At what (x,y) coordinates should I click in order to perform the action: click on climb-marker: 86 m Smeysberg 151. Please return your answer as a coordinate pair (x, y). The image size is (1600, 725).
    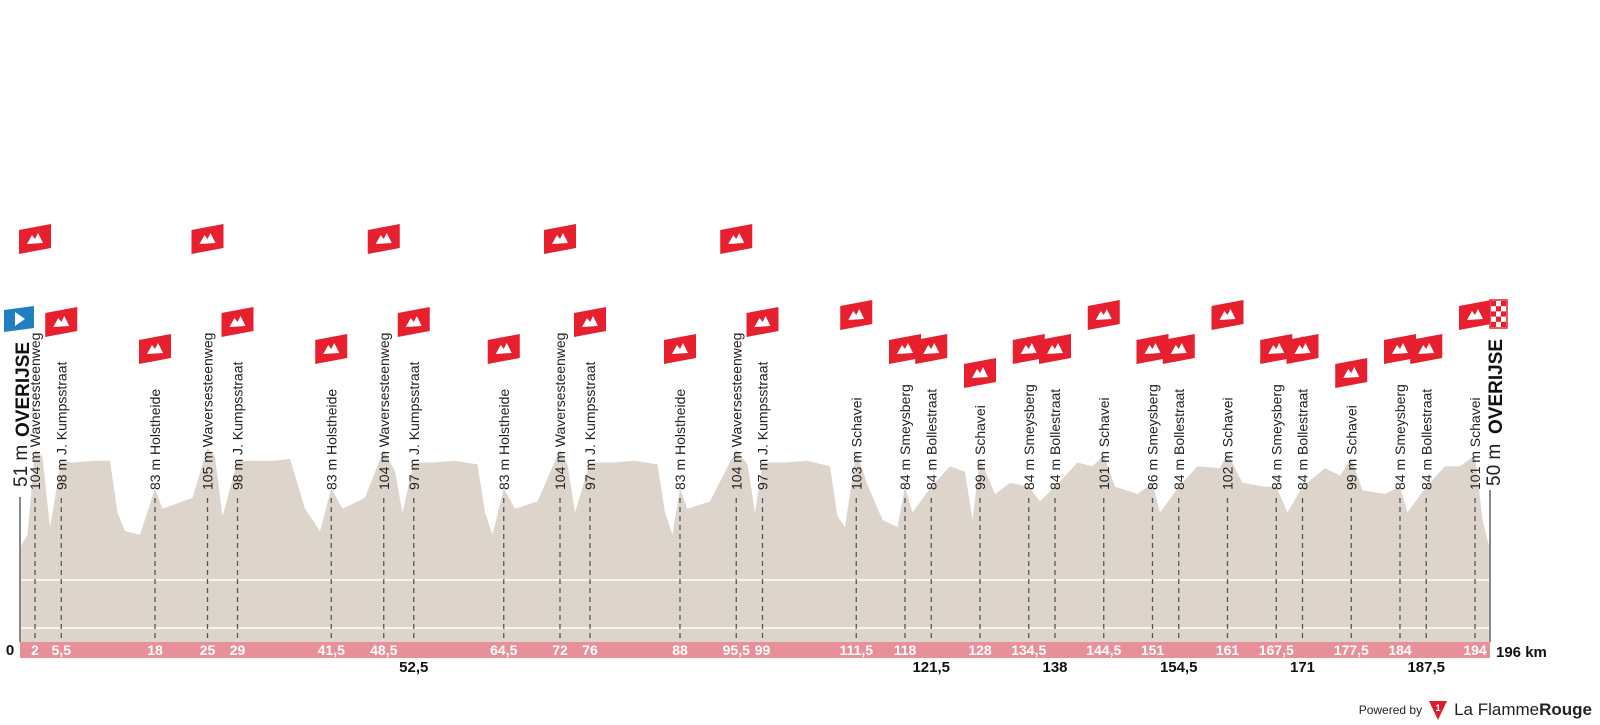
    Looking at the image, I should click on (1152, 496).